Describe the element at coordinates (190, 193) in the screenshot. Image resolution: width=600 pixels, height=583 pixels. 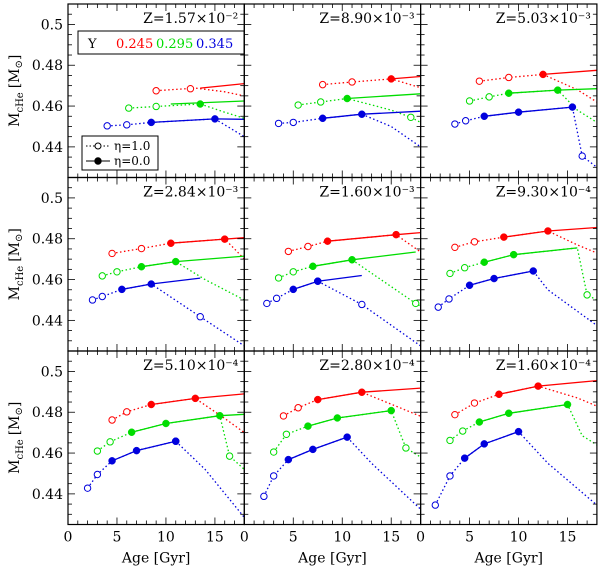
I see `metallicity-label: Z=2.84×10⁻³` at that location.